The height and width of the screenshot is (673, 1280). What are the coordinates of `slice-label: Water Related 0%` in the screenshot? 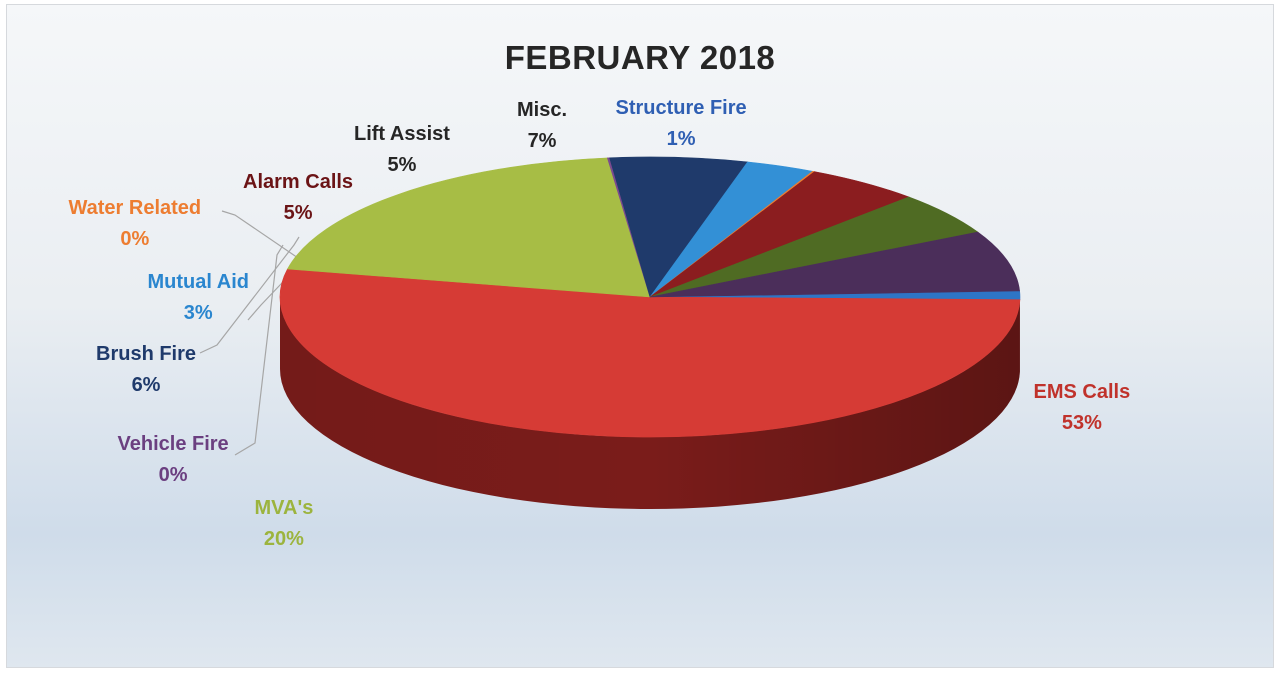 It's located at (135, 224).